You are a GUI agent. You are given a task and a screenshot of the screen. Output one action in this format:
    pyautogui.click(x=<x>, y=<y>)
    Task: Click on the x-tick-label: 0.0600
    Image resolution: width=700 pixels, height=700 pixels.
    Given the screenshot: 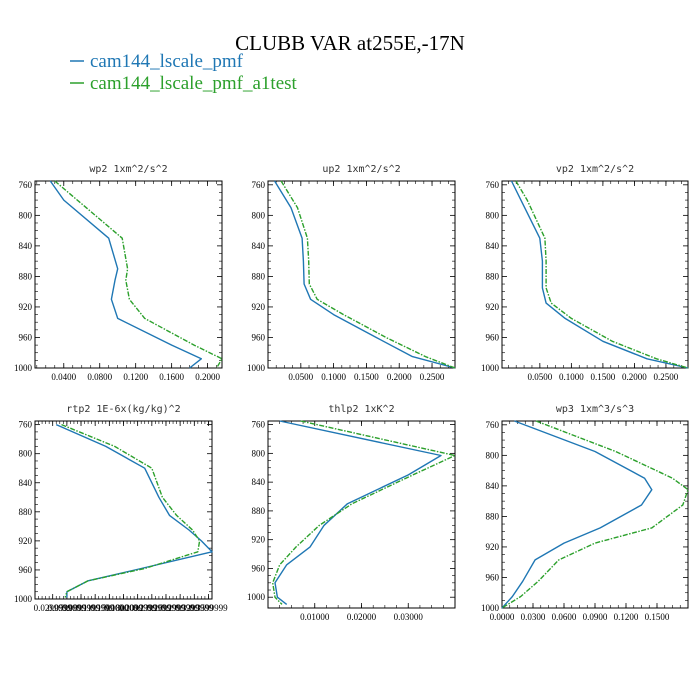 What is the action you would take?
    pyautogui.click(x=564, y=617)
    